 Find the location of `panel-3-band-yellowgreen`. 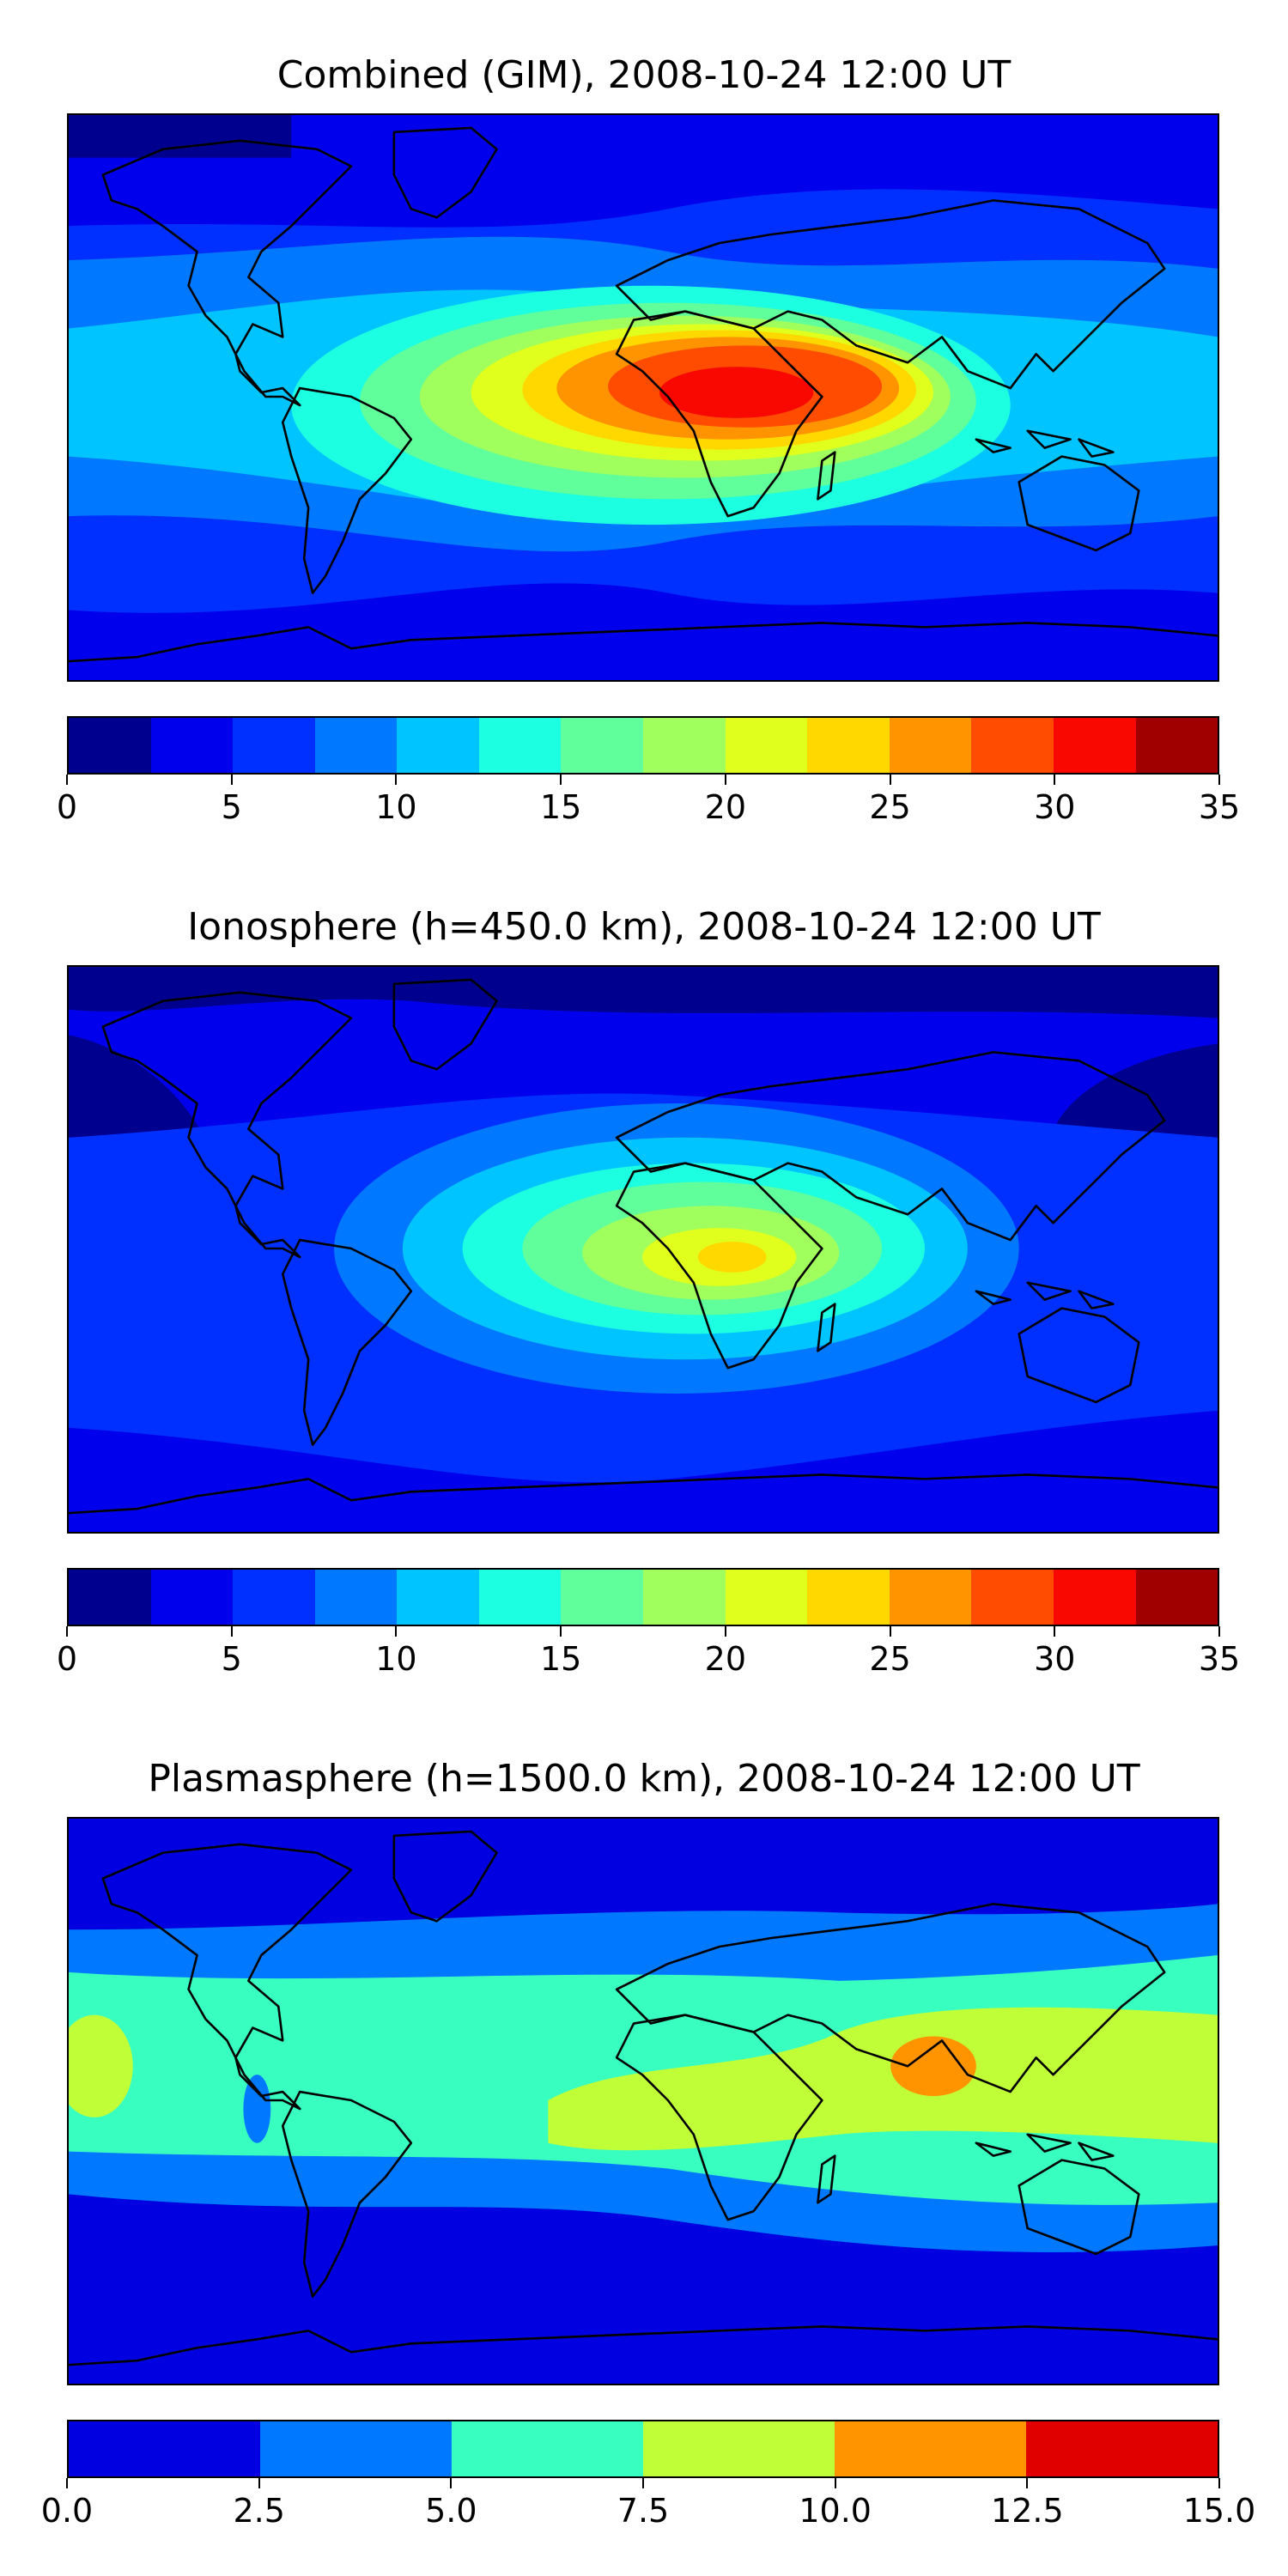

panel-3-band-yellowgreen is located at coordinates (883, 2079).